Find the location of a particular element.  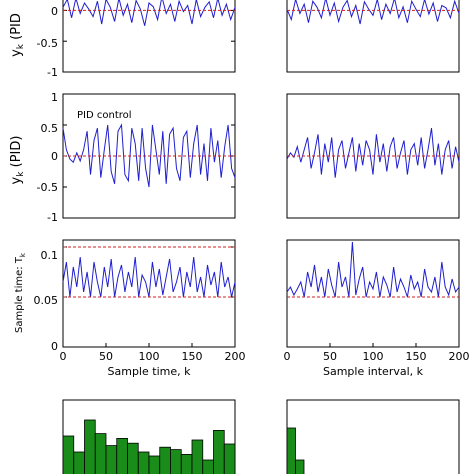

annotation-label: PID control is located at coordinates (104, 115).